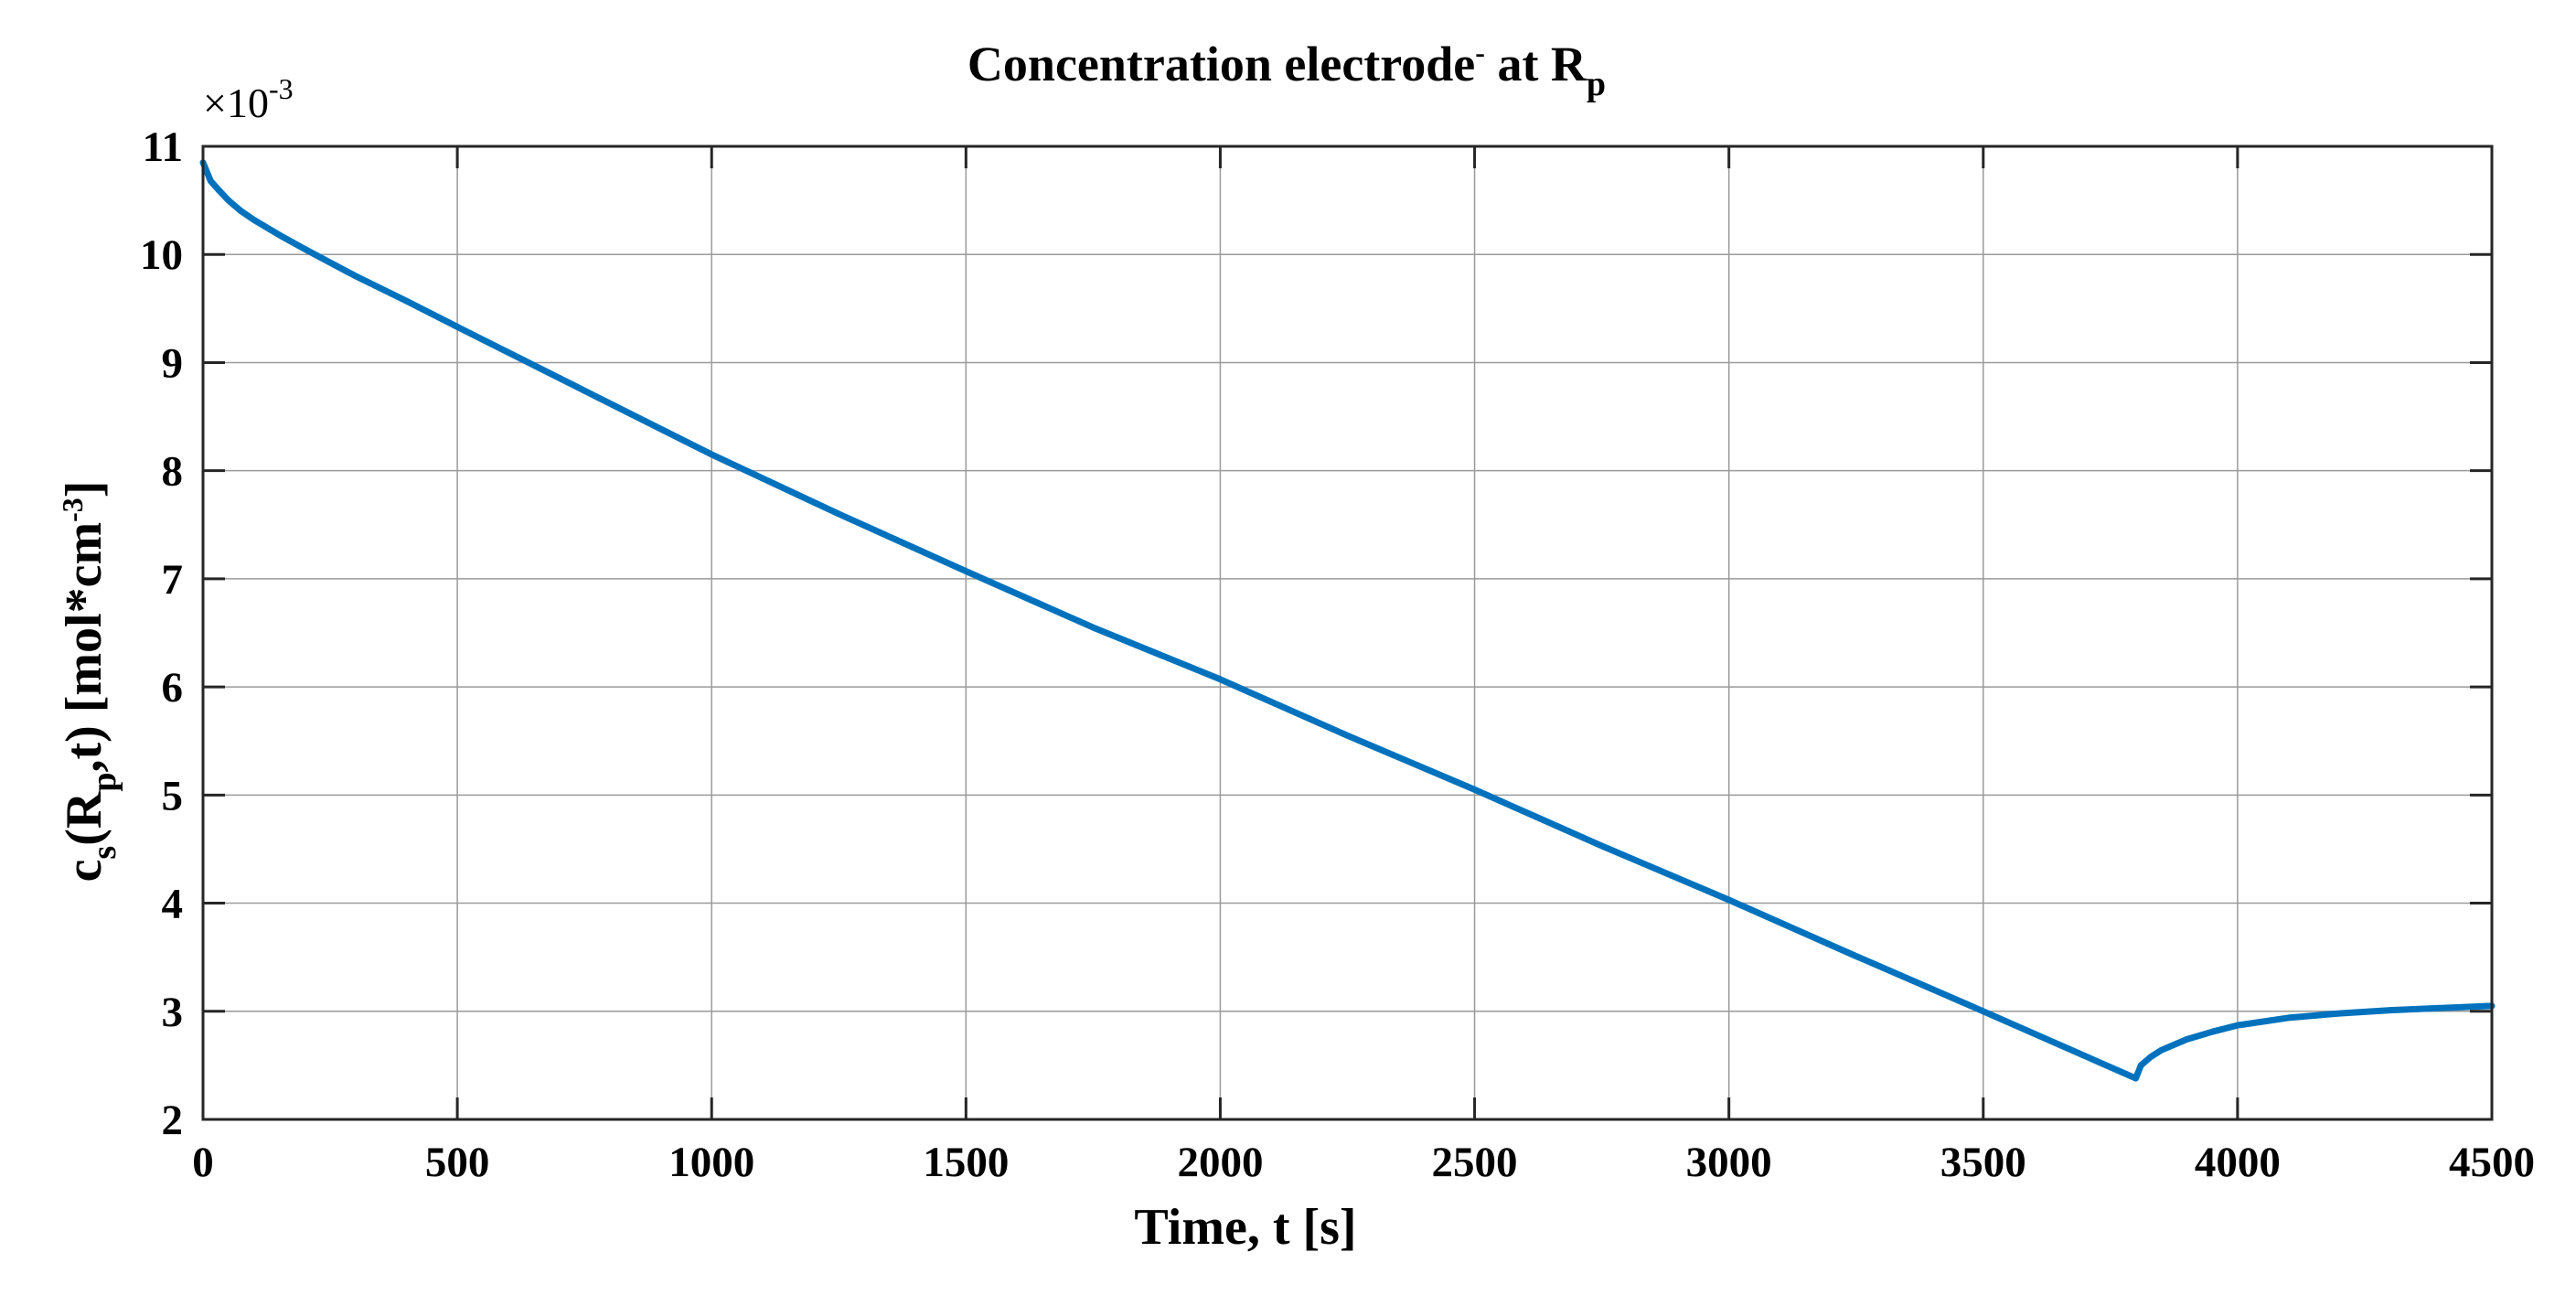  Describe the element at coordinates (173, 363) in the screenshot. I see `y-tick-label: 9` at that location.